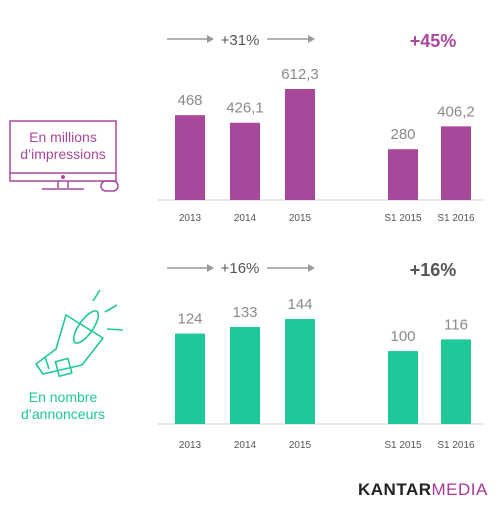 The height and width of the screenshot is (525, 500). I want to click on logo-part2: MEDIA, so click(459, 489).